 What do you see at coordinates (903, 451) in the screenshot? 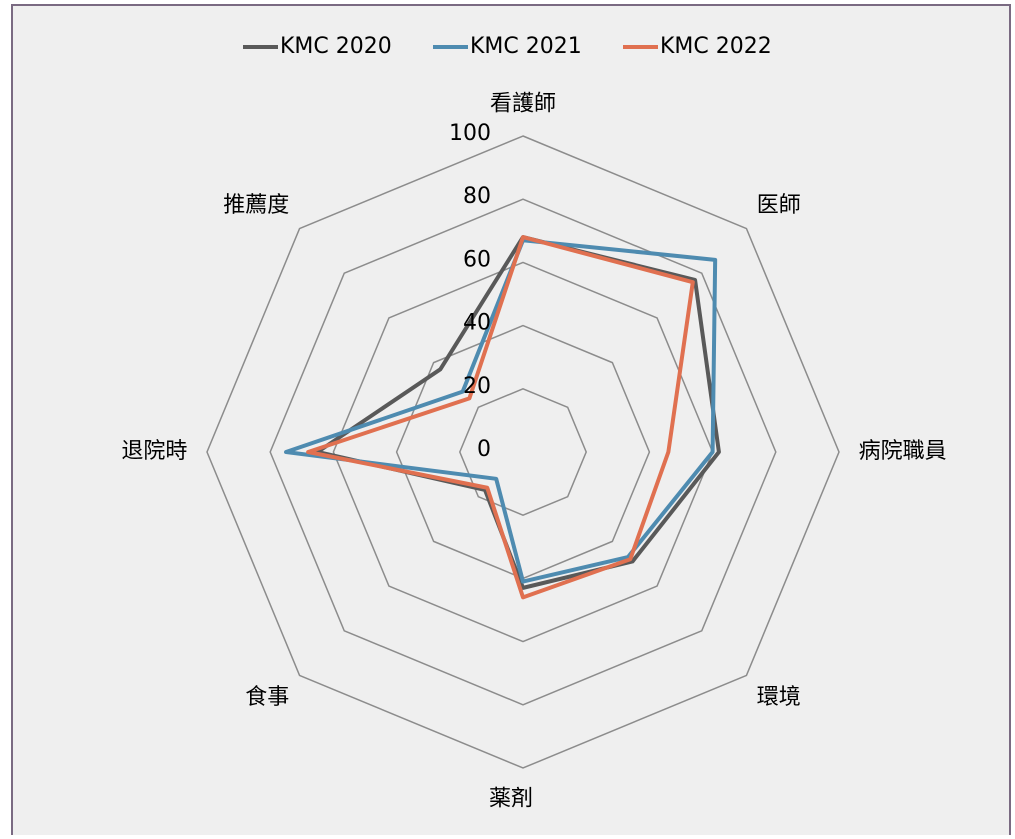
I see `category-label: 病院職員` at bounding box center [903, 451].